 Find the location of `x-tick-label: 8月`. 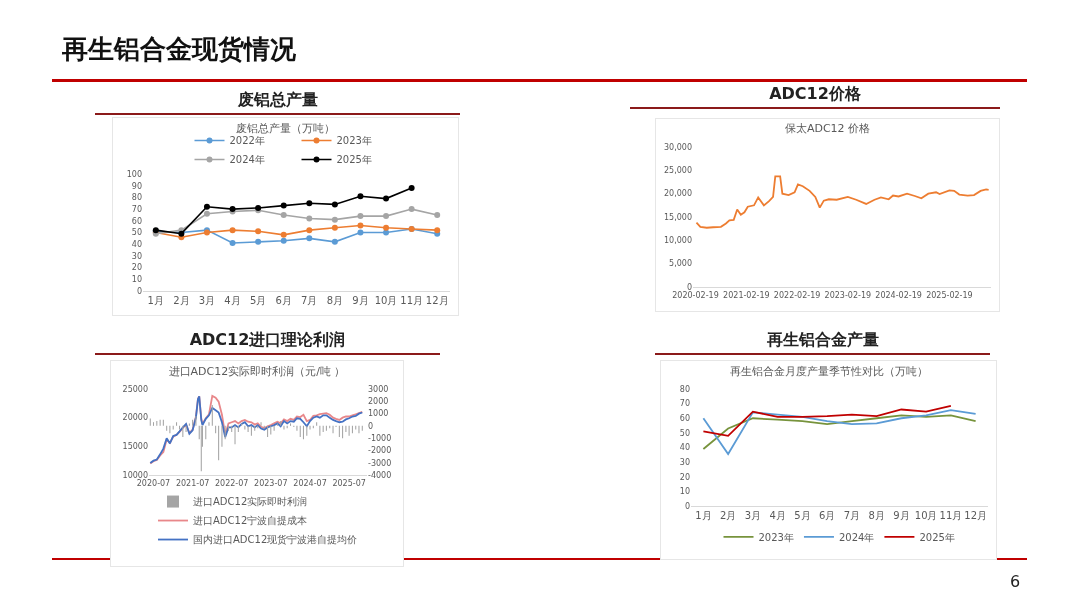

x-tick-label: 8月 is located at coordinates (335, 300).